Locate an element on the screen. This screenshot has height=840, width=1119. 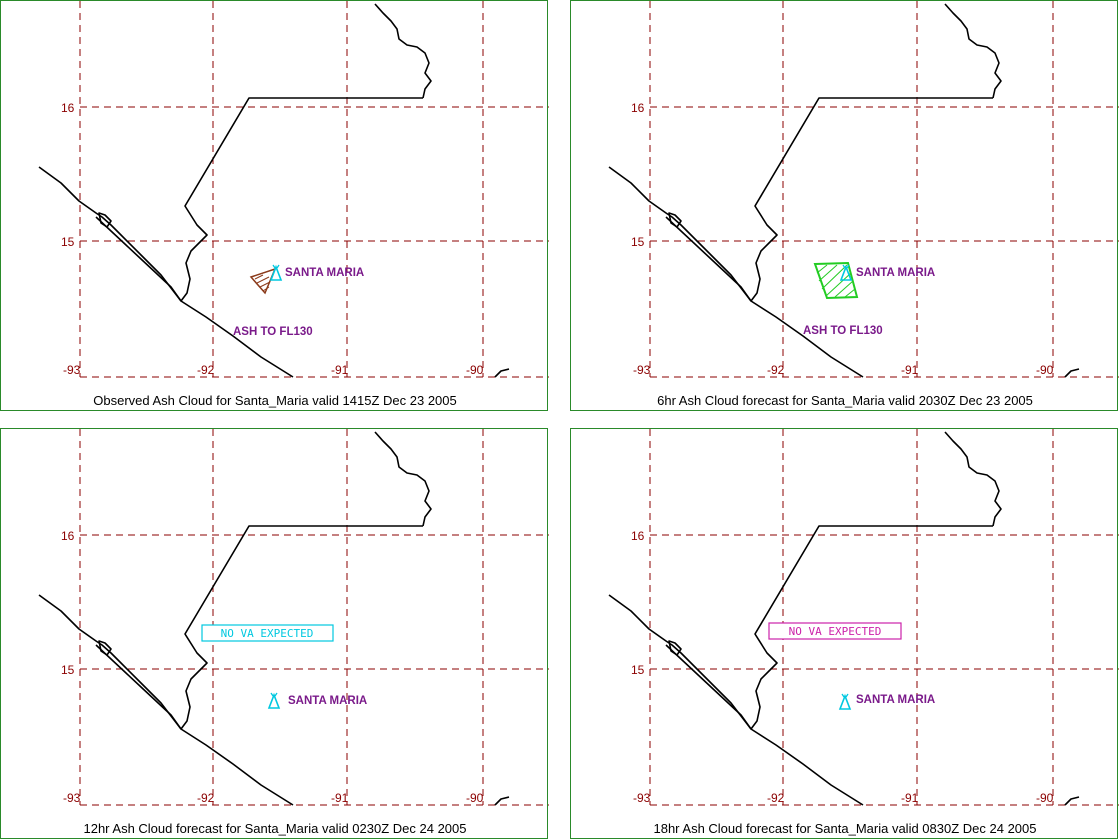
ash-cloud-observed is located at coordinates (263, 281).